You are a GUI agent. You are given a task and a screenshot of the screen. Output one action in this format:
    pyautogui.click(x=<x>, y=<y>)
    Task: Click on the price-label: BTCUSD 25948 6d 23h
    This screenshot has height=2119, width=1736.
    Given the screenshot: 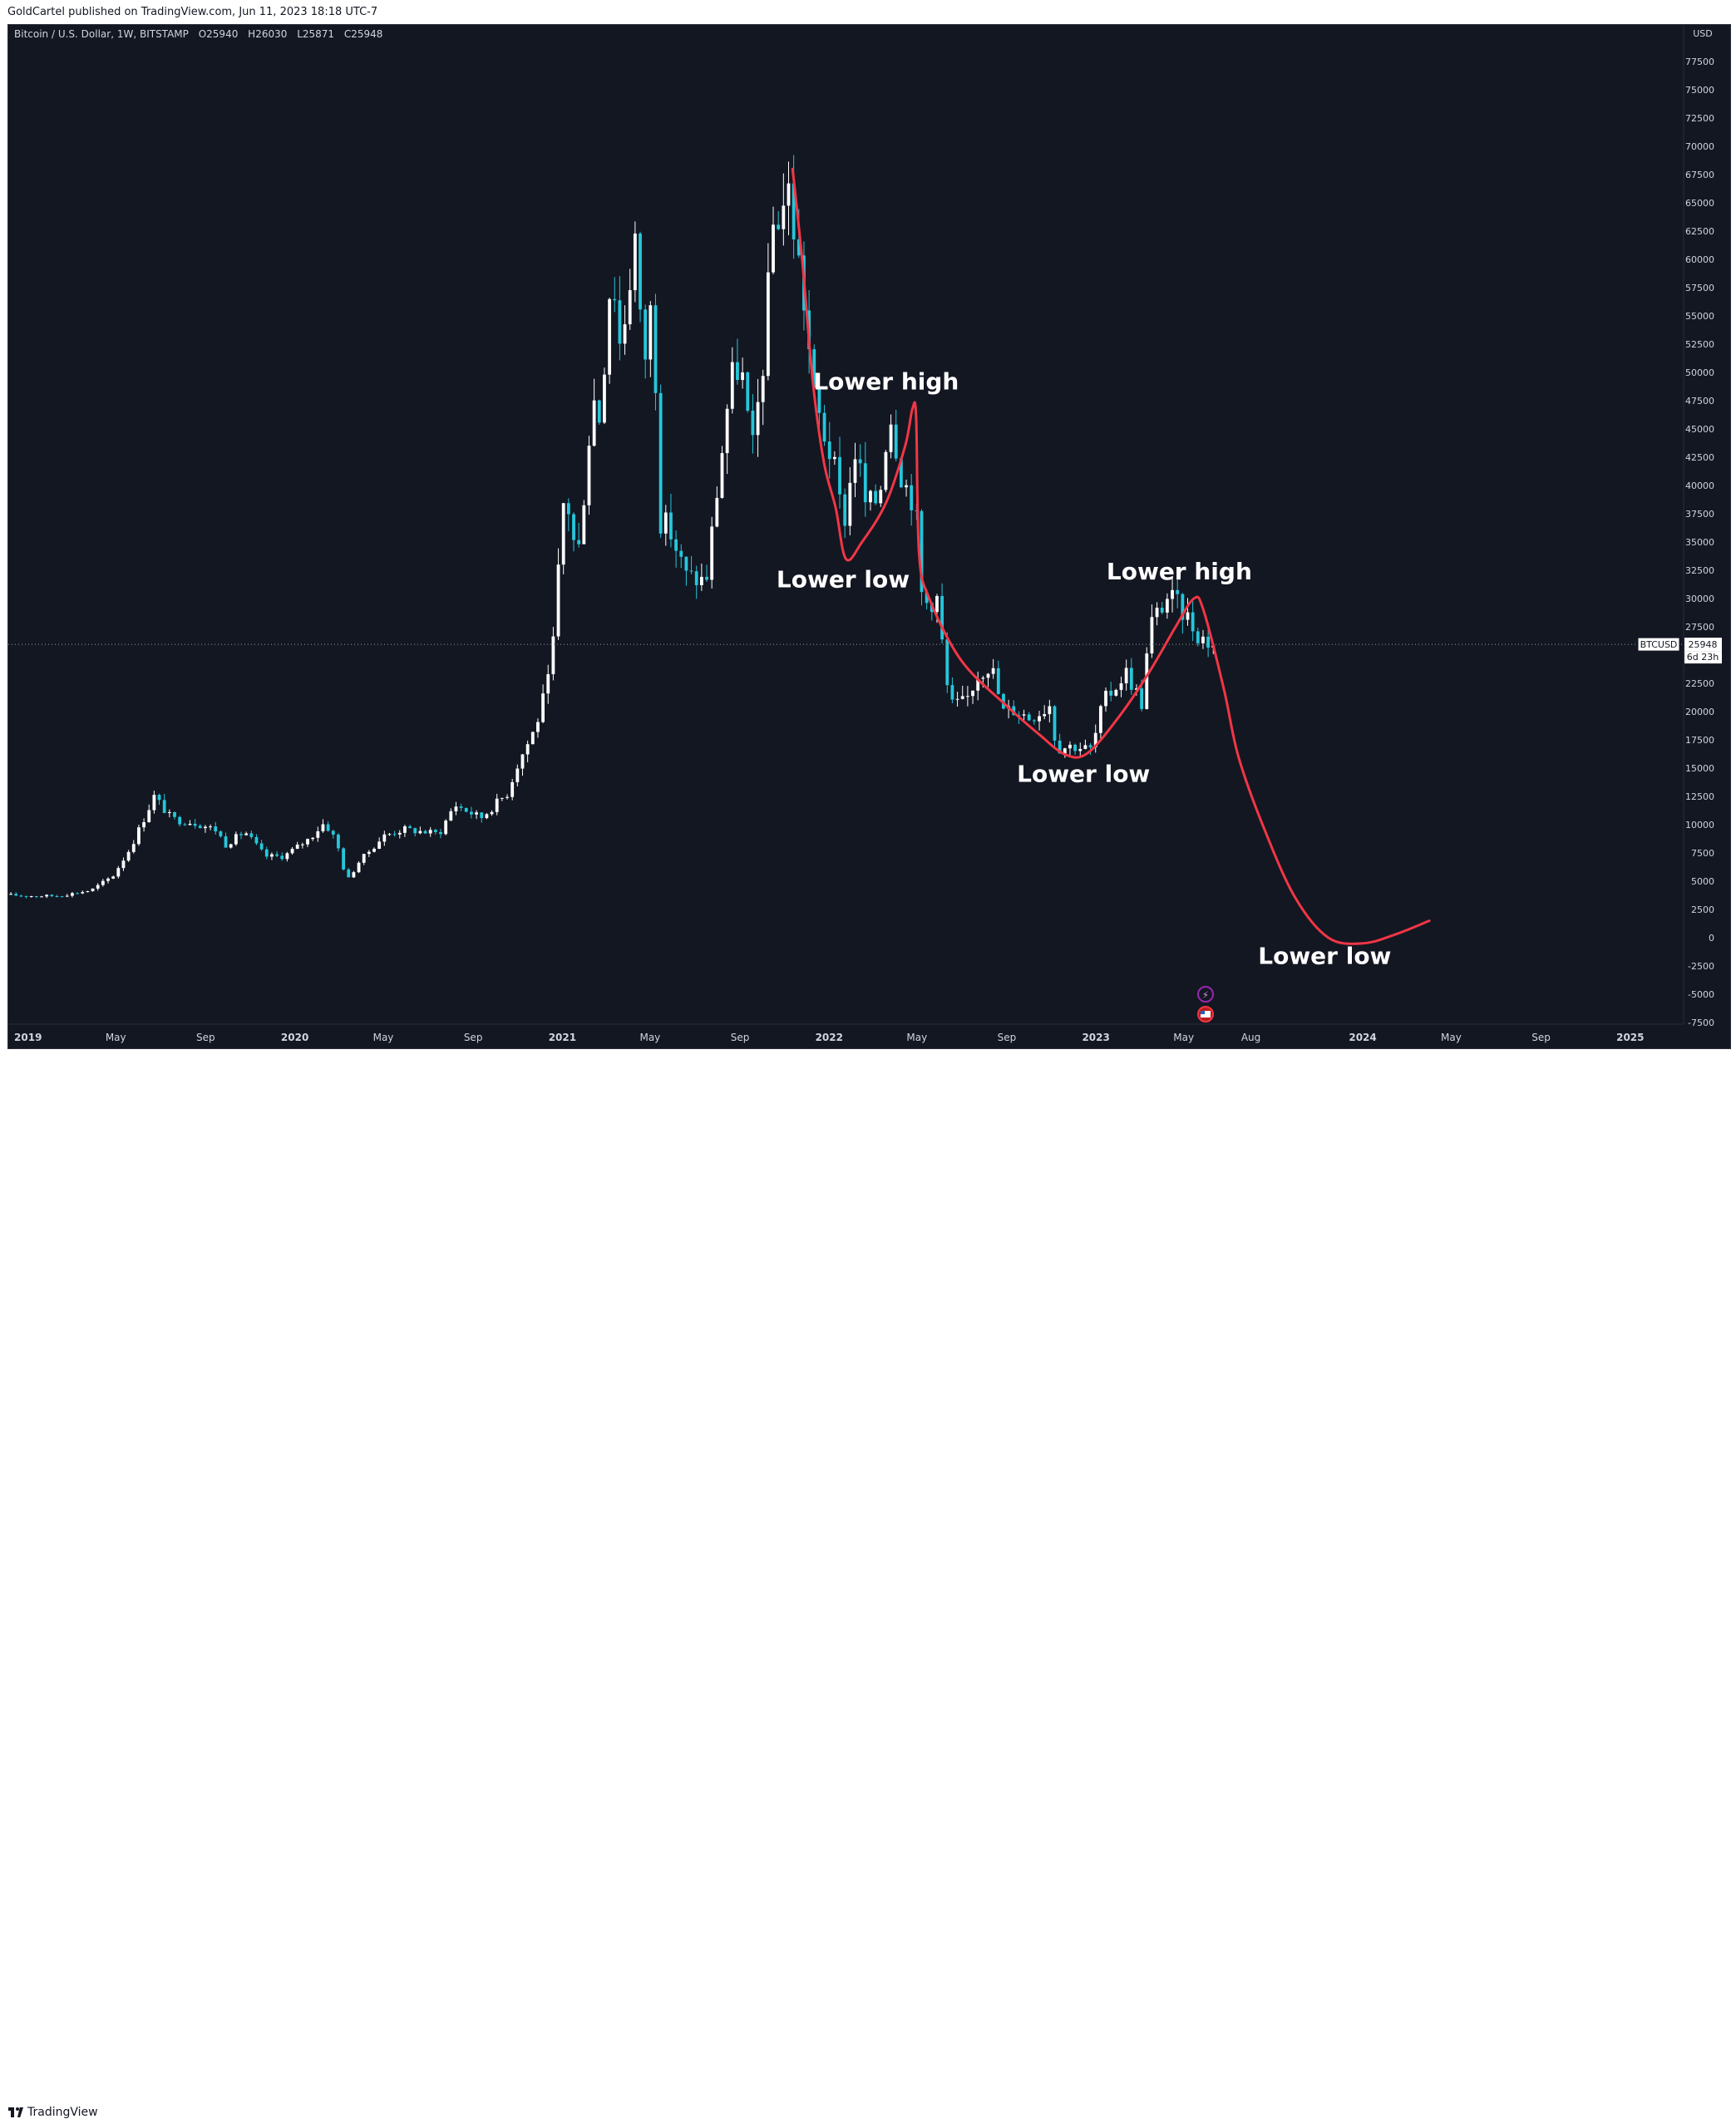 What is the action you would take?
    pyautogui.click(x=1679, y=650)
    